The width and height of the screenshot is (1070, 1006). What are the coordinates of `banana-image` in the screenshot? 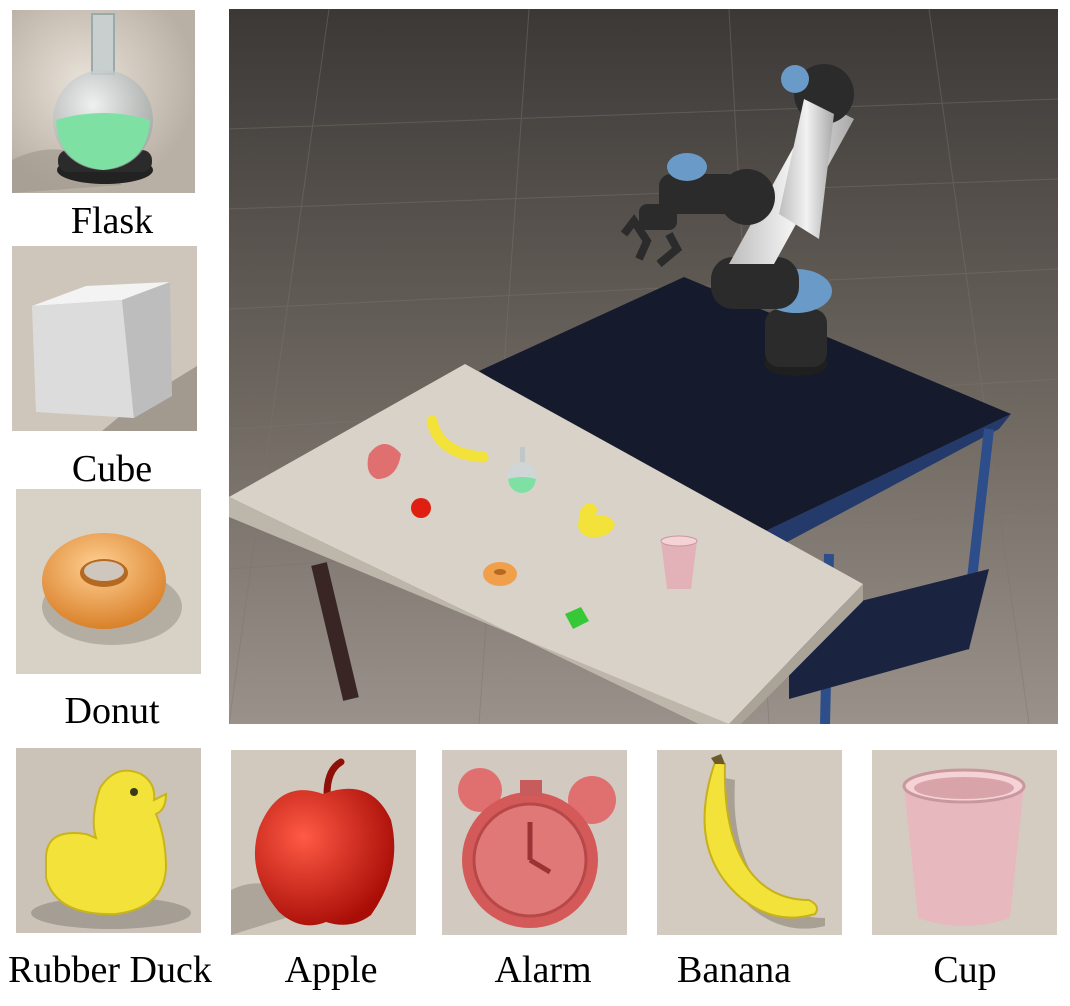 It's located at (749, 842).